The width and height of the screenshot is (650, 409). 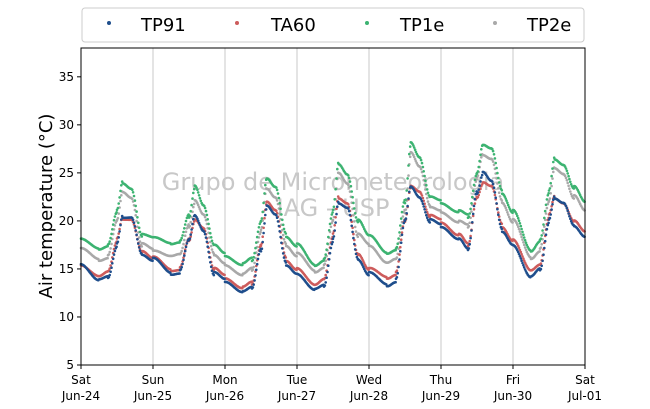 What do you see at coordinates (584, 396) in the screenshot?
I see `x-tick-label-date: Jul-01` at bounding box center [584, 396].